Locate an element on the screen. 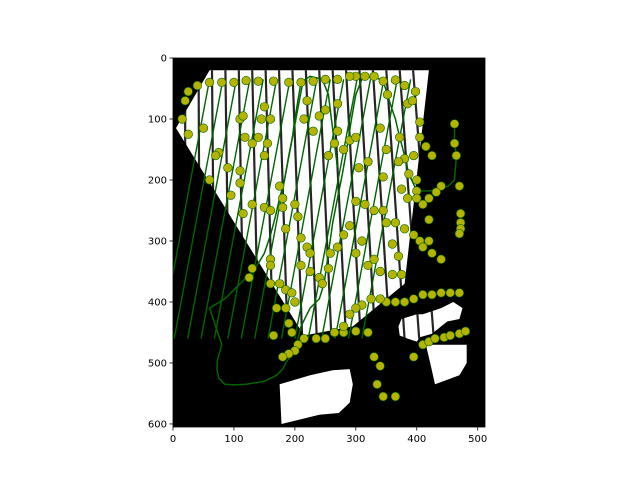 The image size is (640, 480). y-tick-label: 100 is located at coordinates (157, 119).